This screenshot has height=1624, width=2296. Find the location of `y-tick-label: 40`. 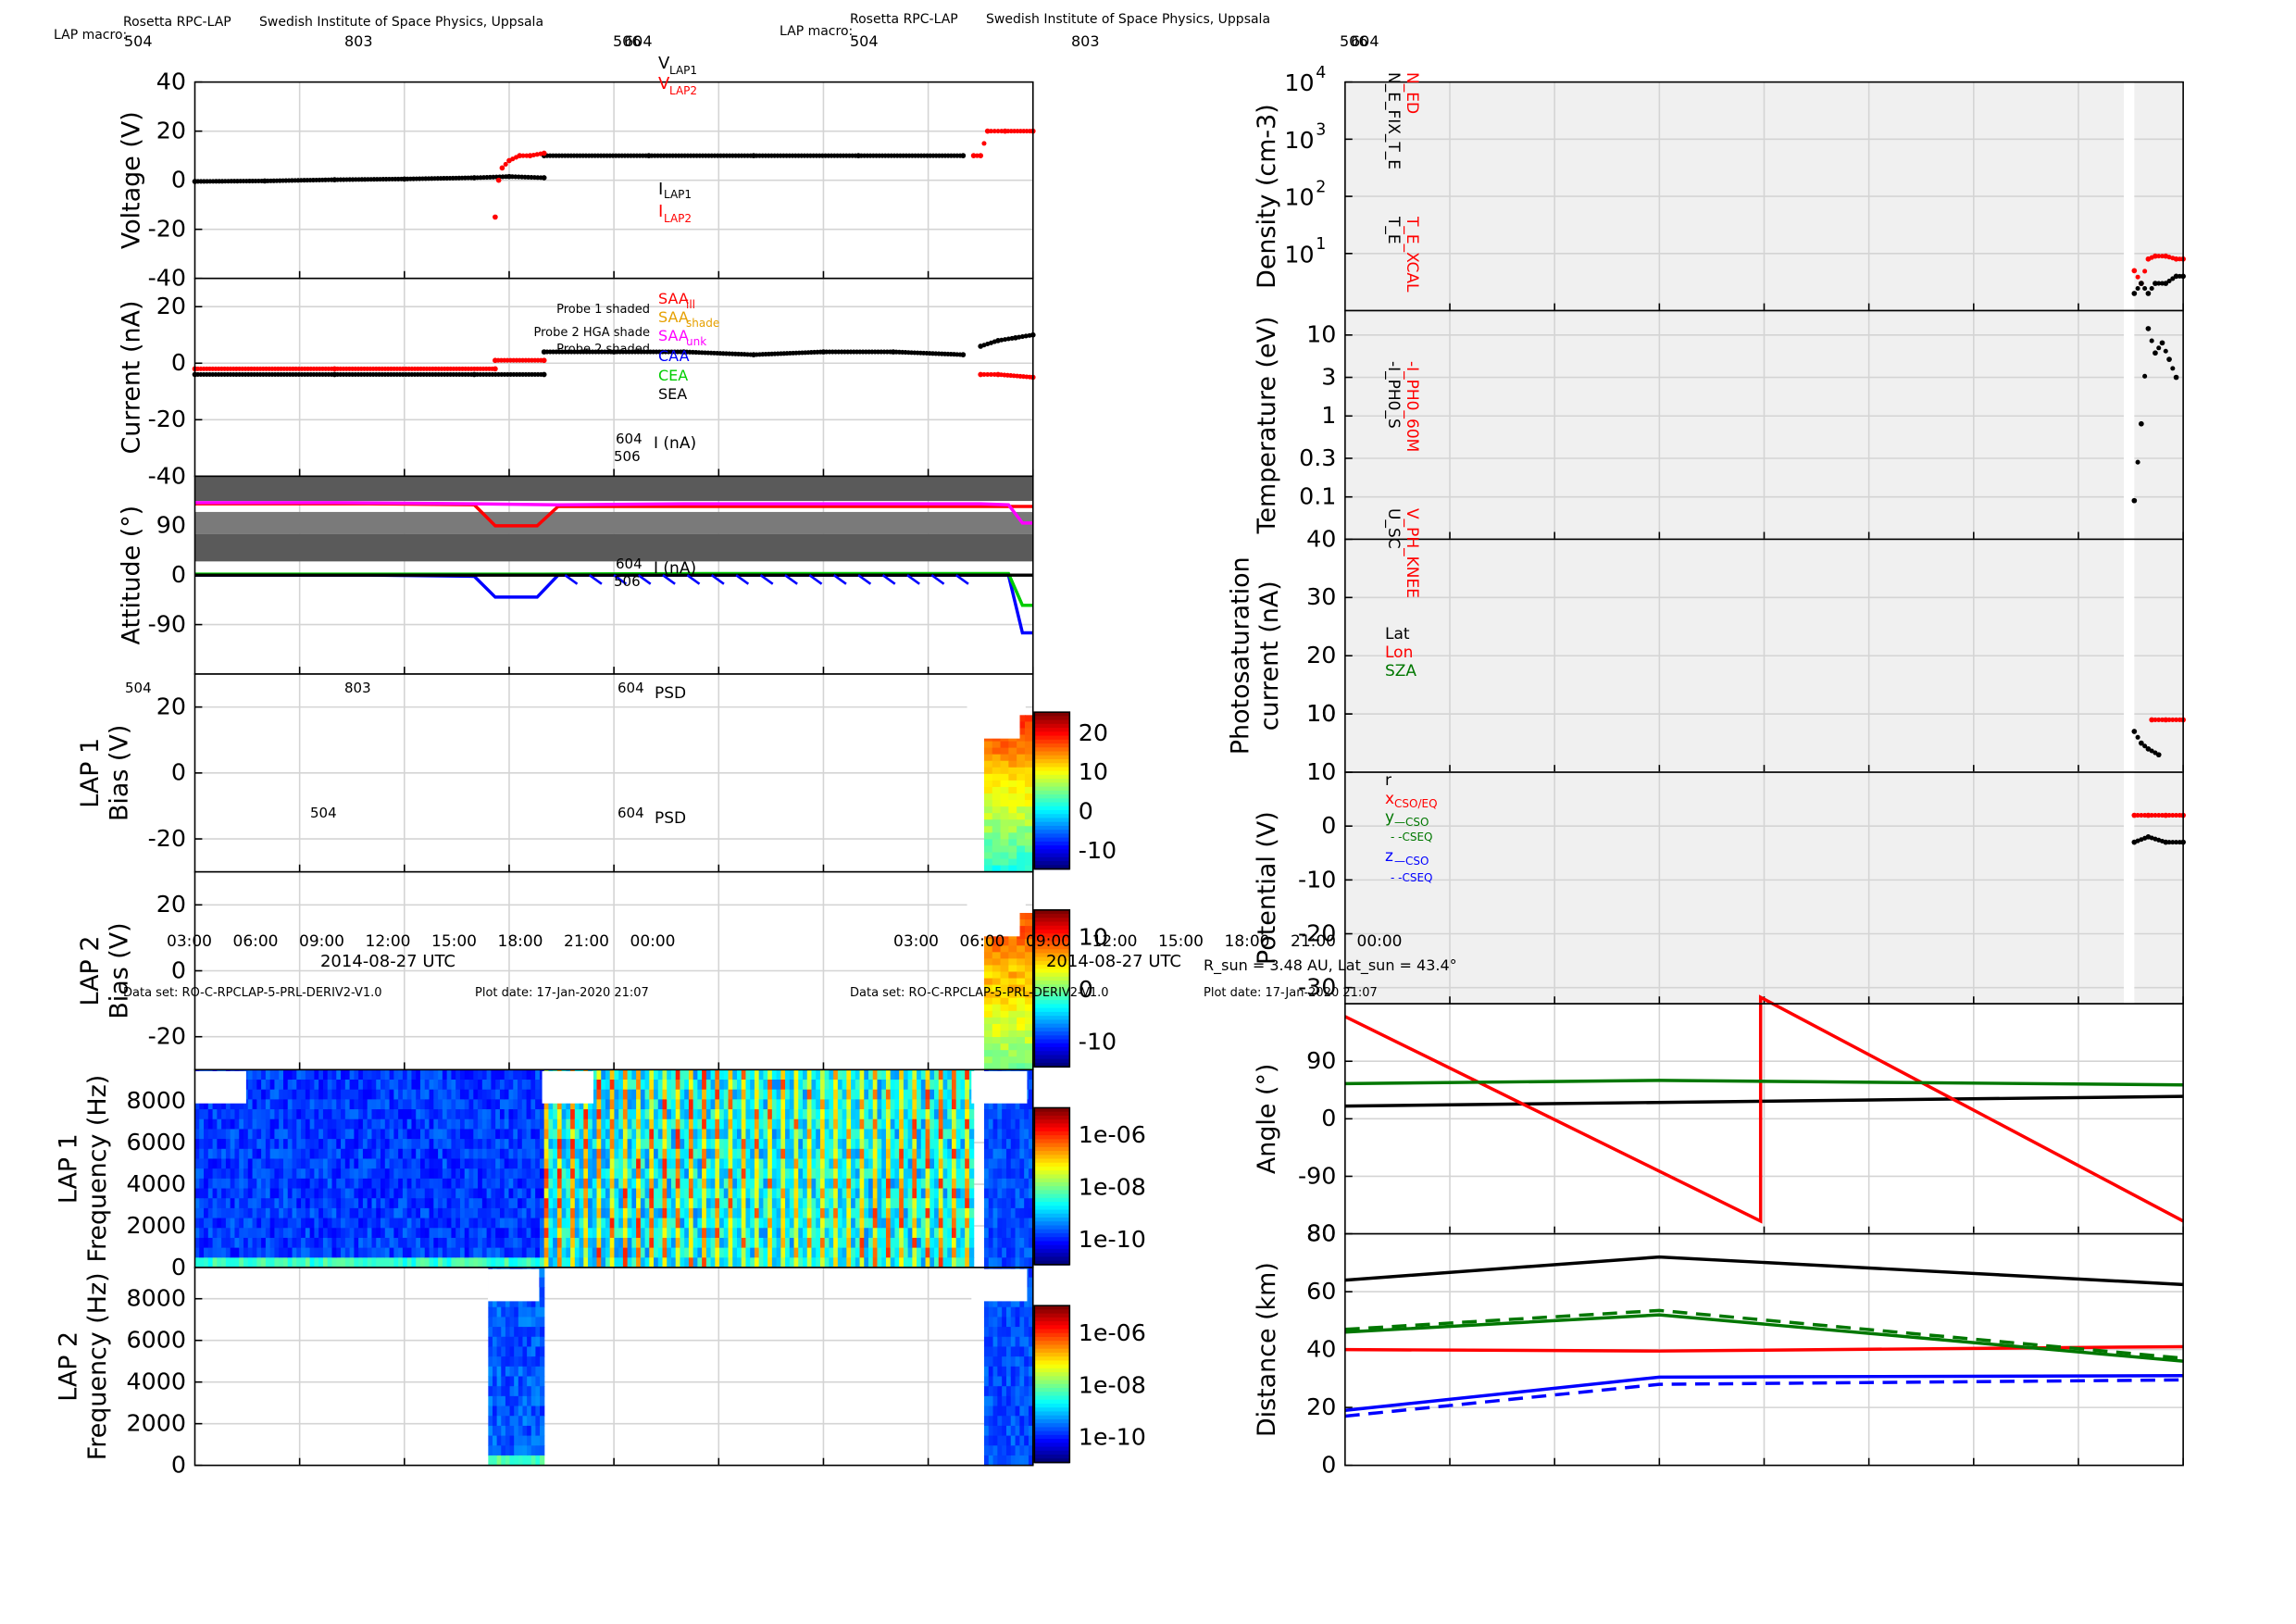

y-tick-label: 40 is located at coordinates (171, 81).